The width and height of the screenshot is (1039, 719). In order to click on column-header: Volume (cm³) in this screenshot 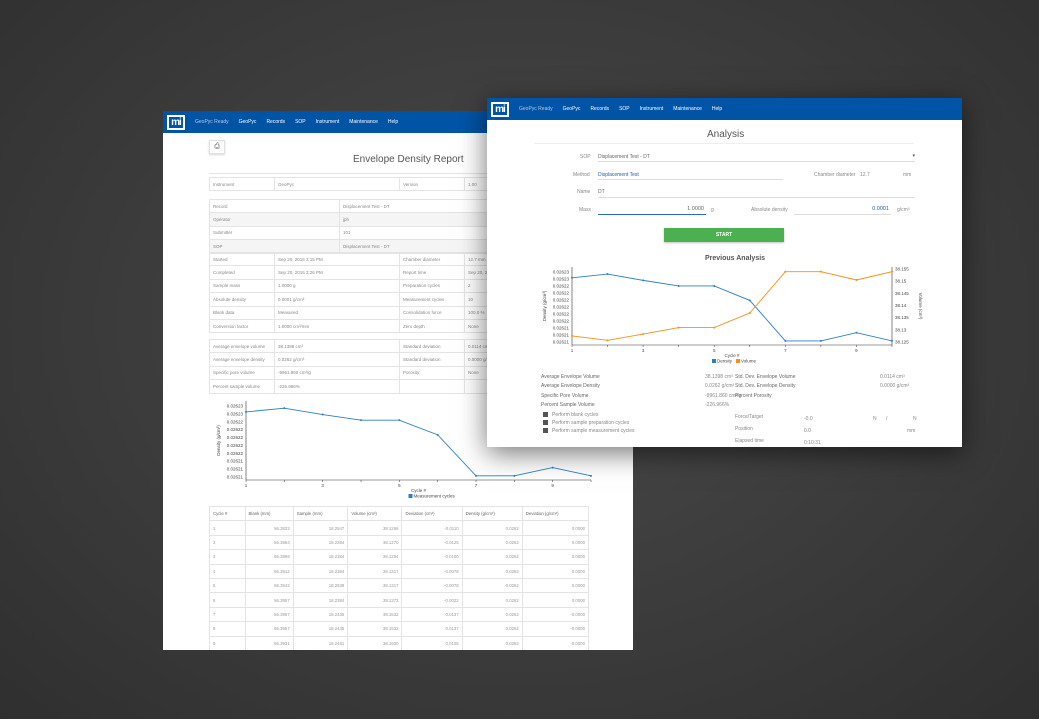, I will do `click(375, 513)`.